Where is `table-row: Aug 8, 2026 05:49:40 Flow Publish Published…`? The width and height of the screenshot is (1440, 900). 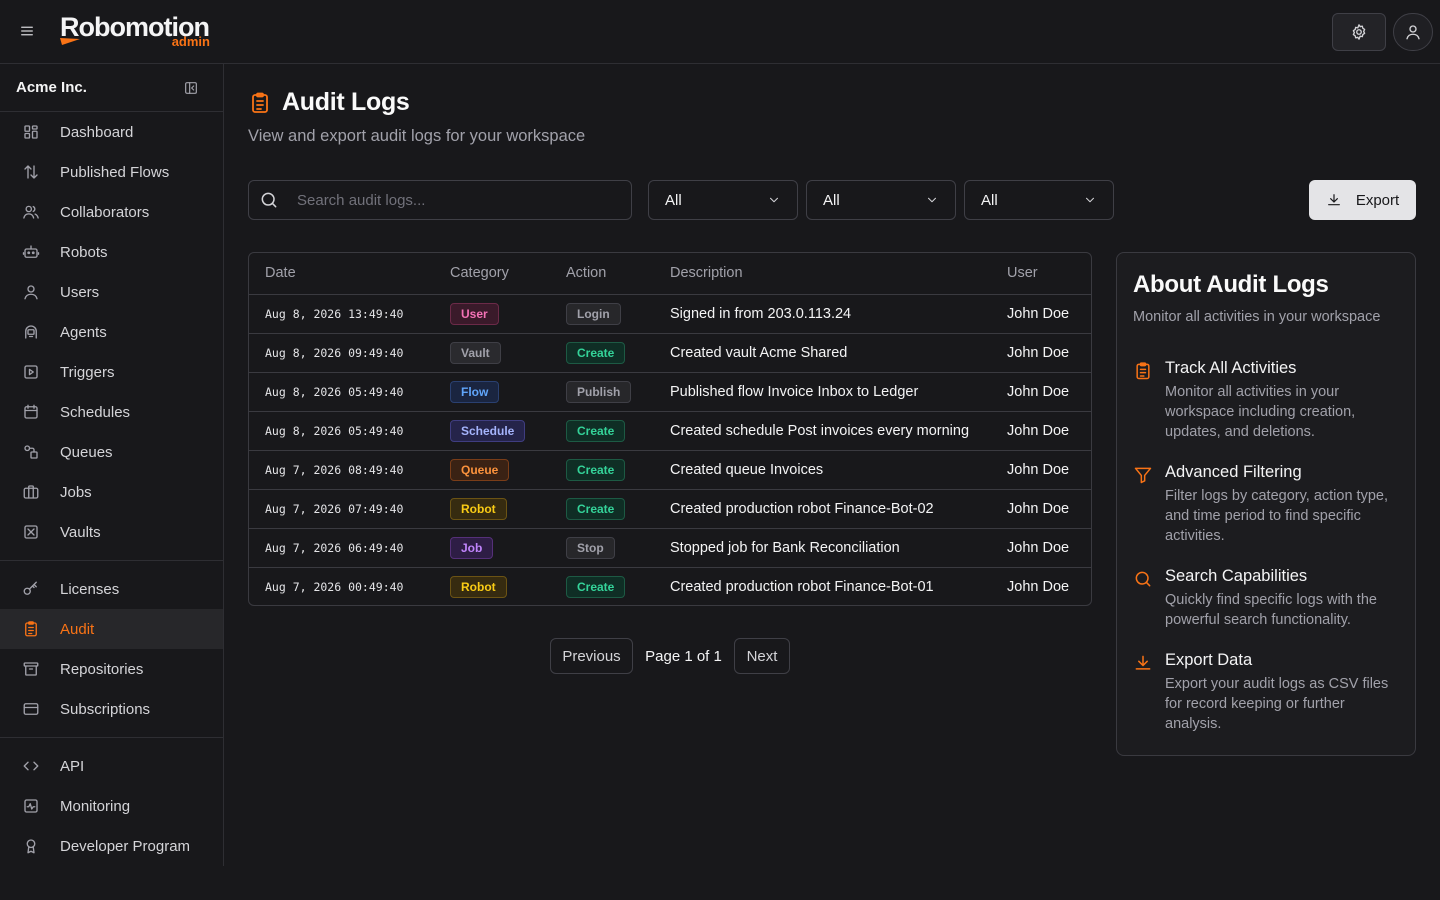 table-row: Aug 8, 2026 05:49:40 Flow Publish Published… is located at coordinates (670, 392).